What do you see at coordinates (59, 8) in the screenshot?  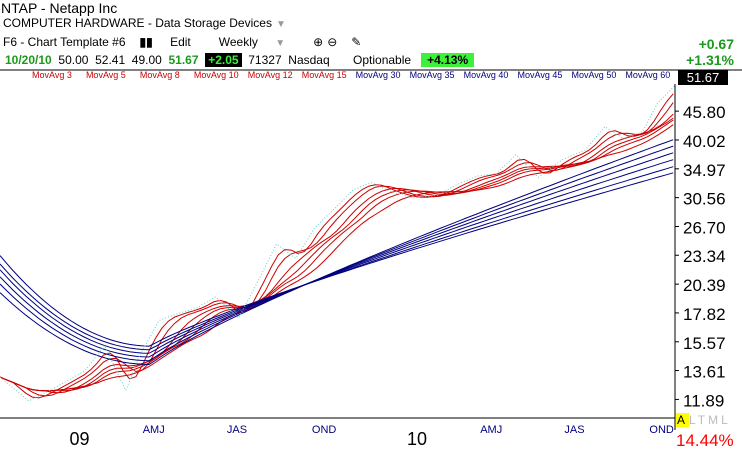 I see `symbol-title: NTAP - Netapp Inc` at bounding box center [59, 8].